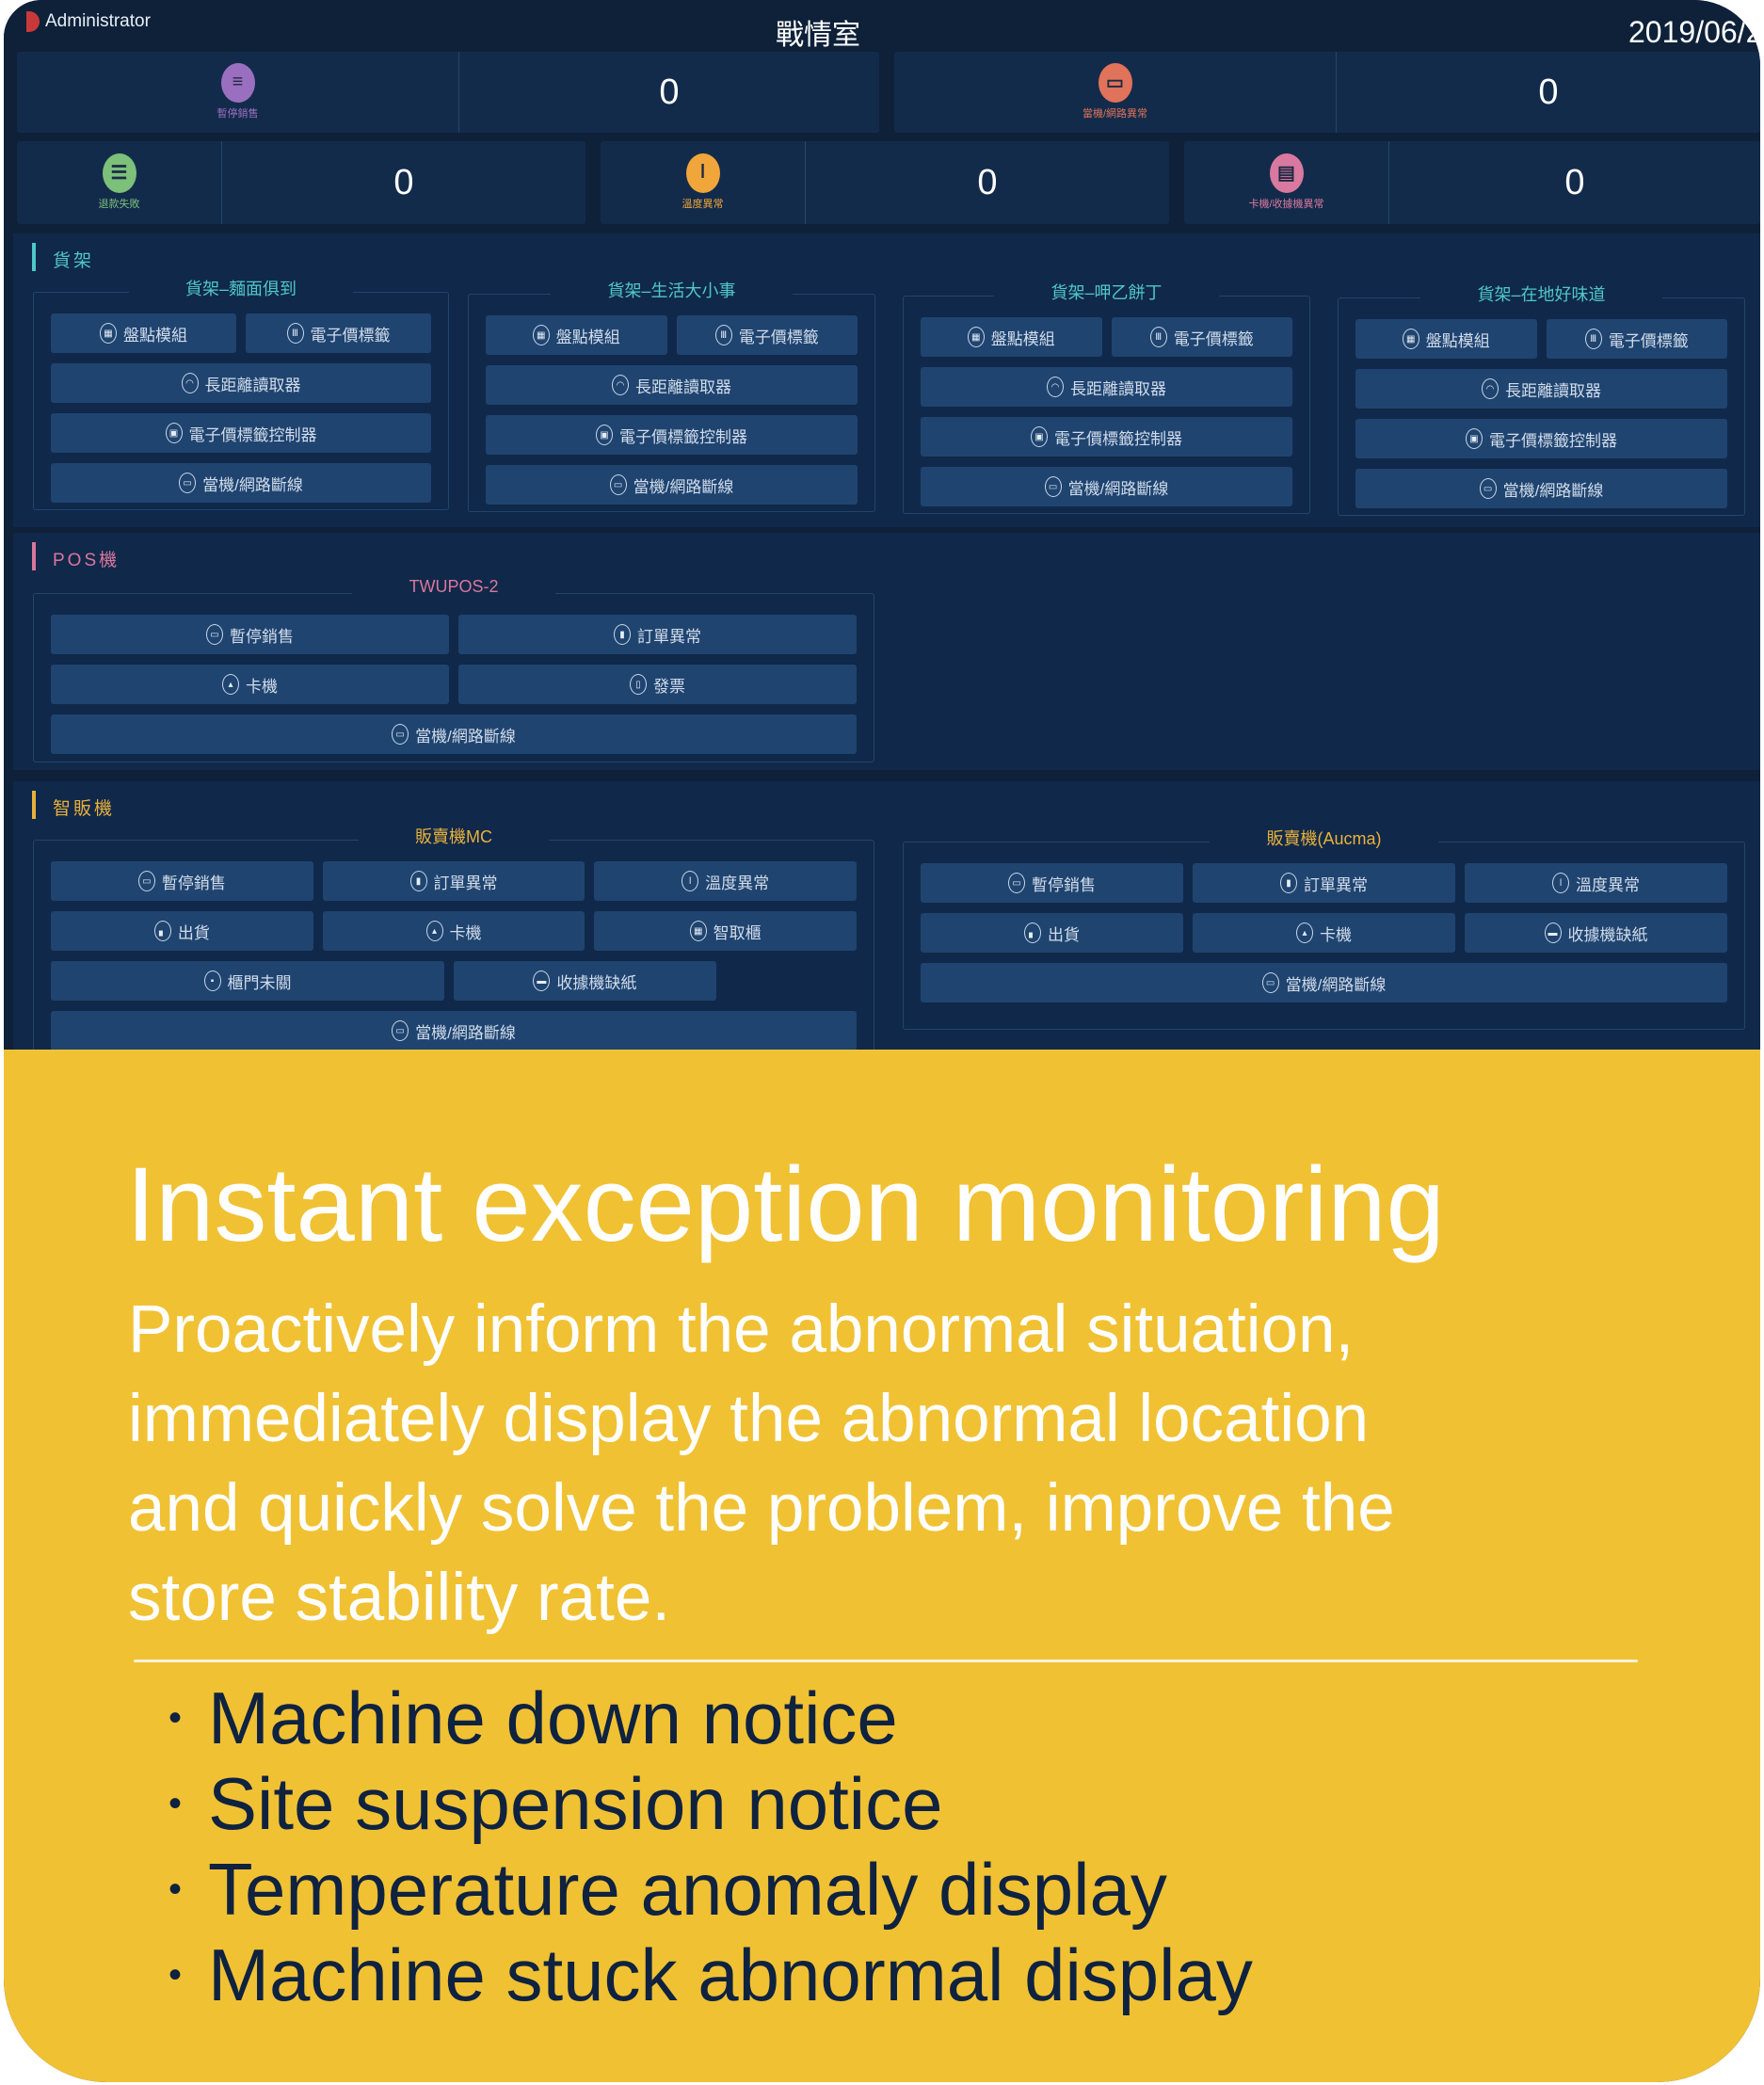 The image size is (1764, 2085). I want to click on jam-icon: ▴, so click(1304, 932).